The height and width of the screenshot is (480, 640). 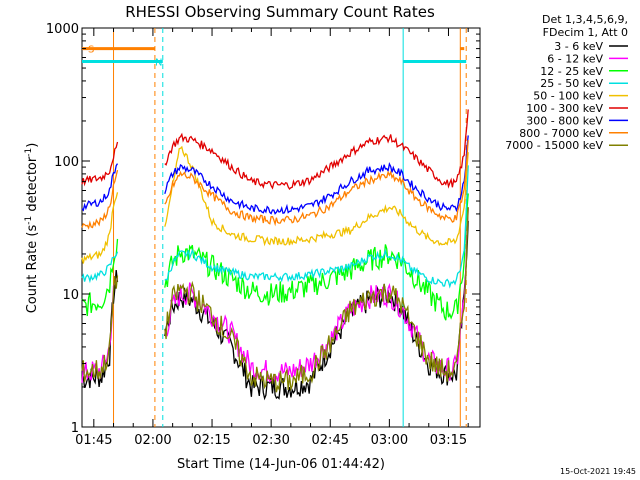 I want to click on y-axis-label-part1: Count Rate (s, so click(x=32, y=269).